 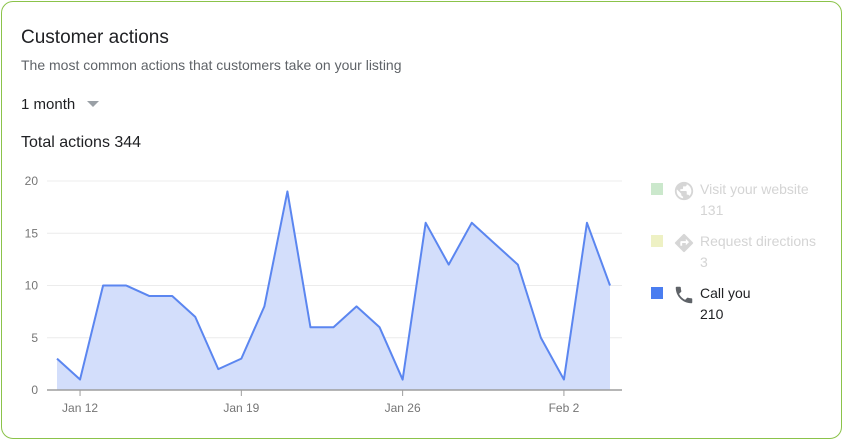 What do you see at coordinates (712, 314) in the screenshot?
I see `legend-count: 210` at bounding box center [712, 314].